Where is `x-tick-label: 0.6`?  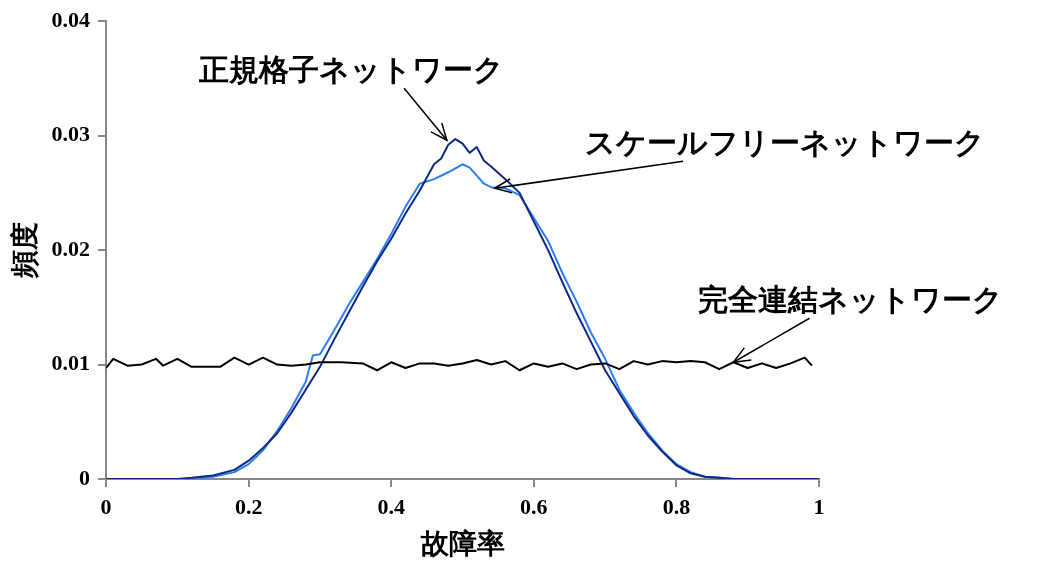
x-tick-label: 0.6 is located at coordinates (534, 506).